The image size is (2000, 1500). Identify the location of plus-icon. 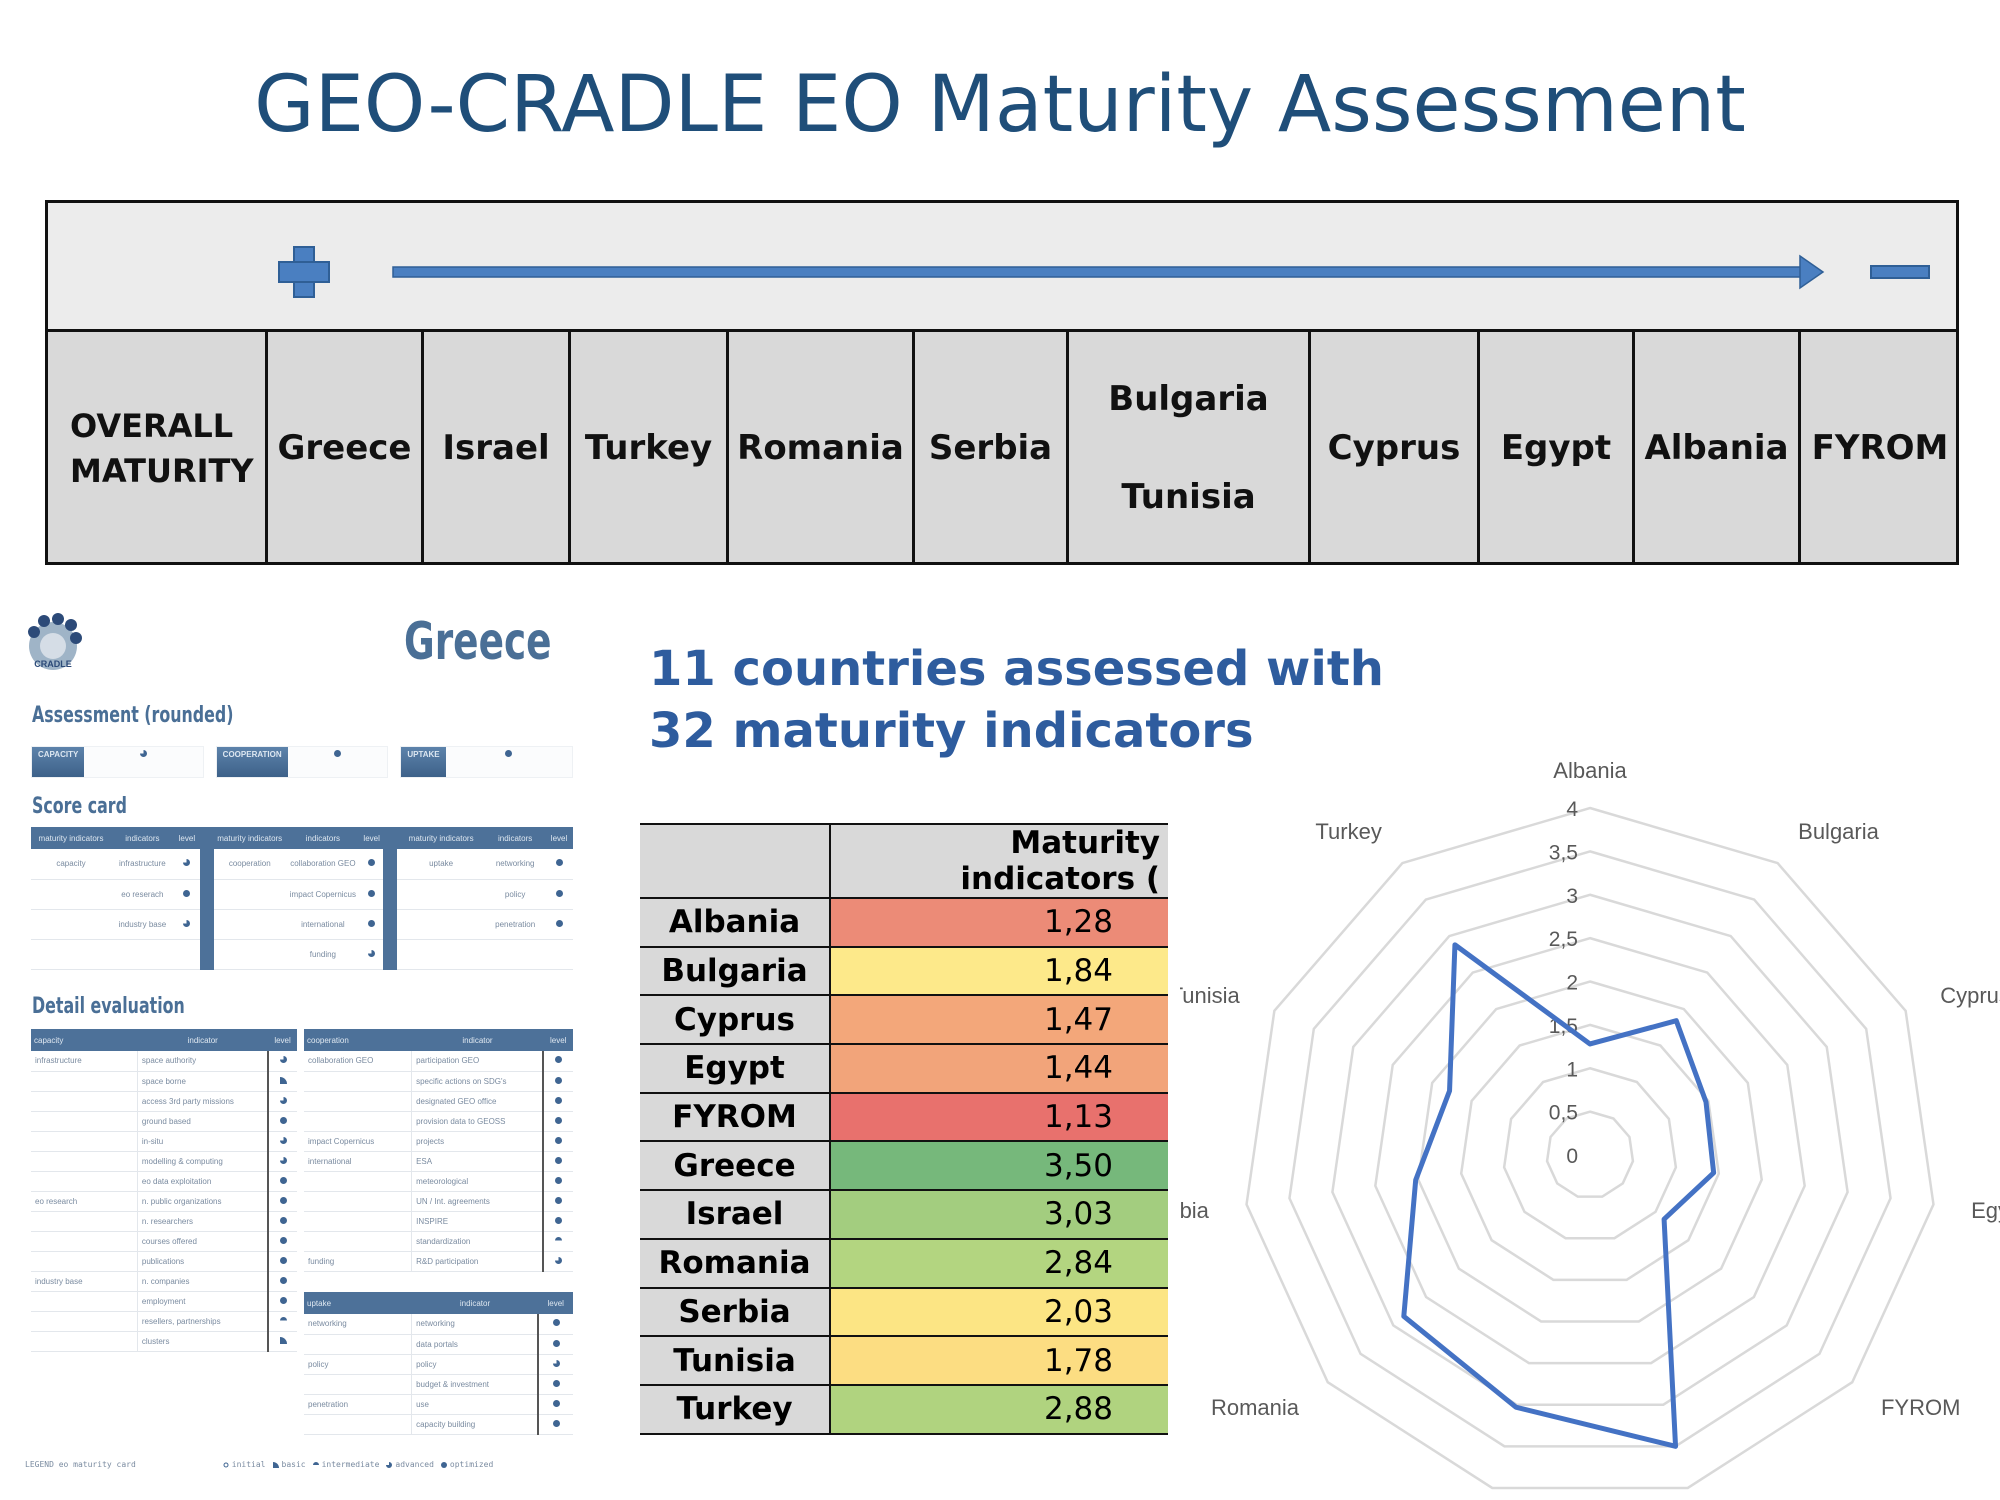
(304, 272).